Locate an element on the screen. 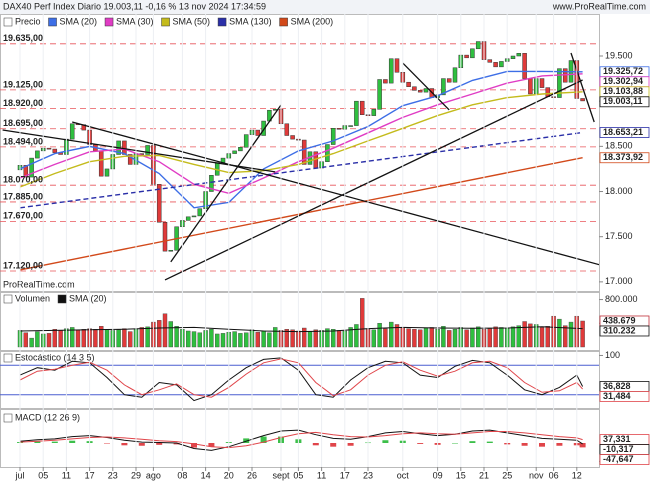  x-tick-label: 05 is located at coordinates (298, 475).